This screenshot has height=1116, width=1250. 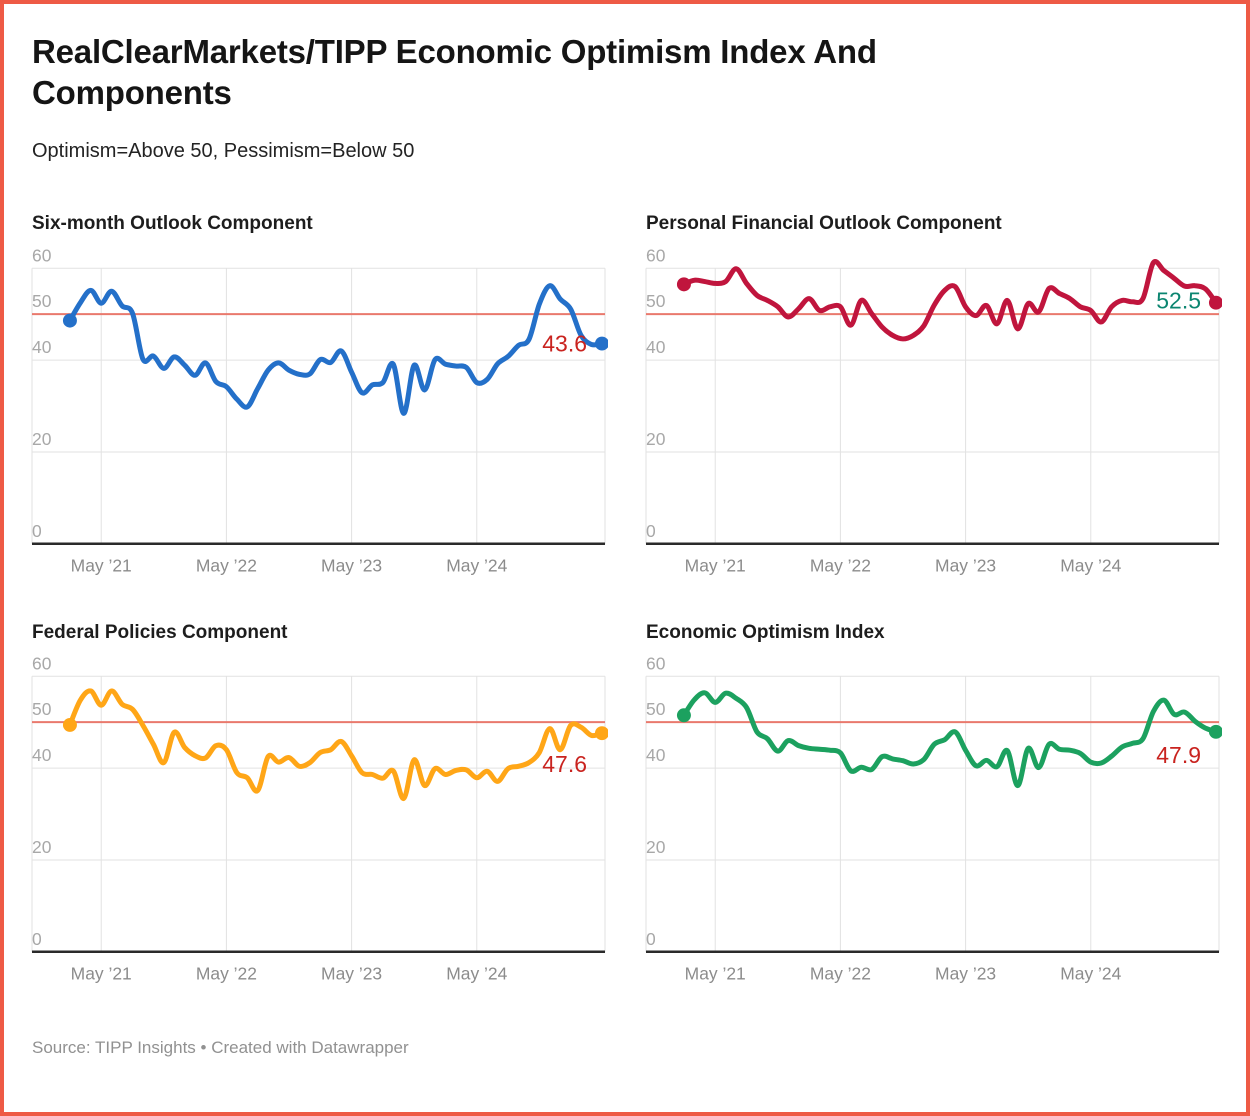 I want to click on chart-title-personal-financial: Personal Financial Outlook Component, so click(x=824, y=223).